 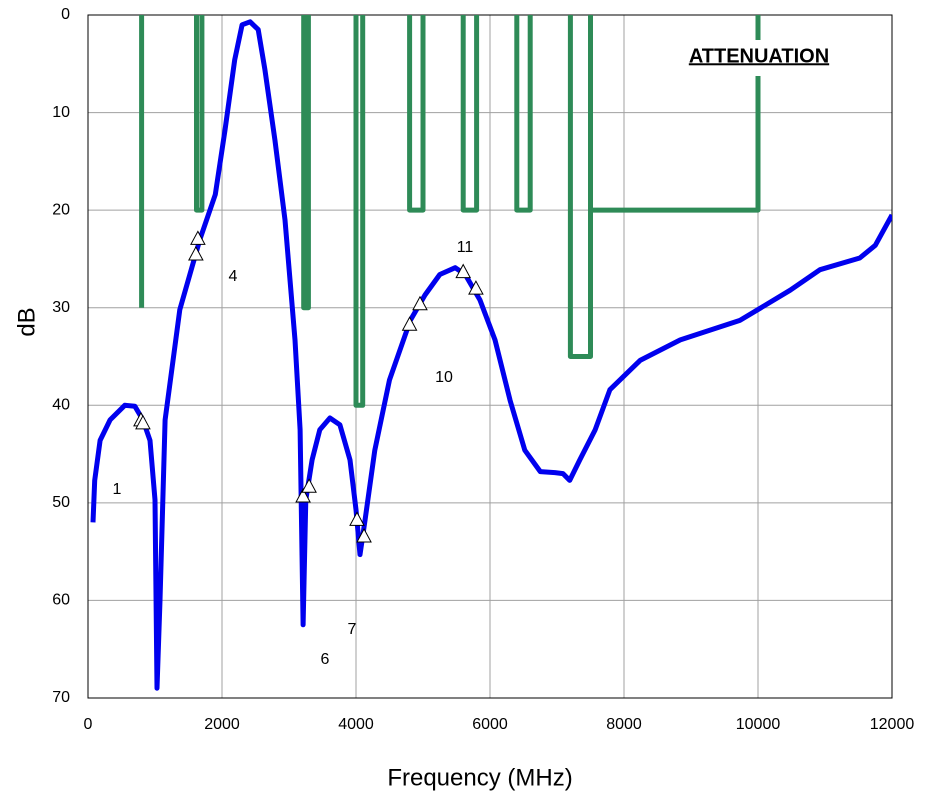 What do you see at coordinates (61, 697) in the screenshot?
I see `y-tick-label: 70` at bounding box center [61, 697].